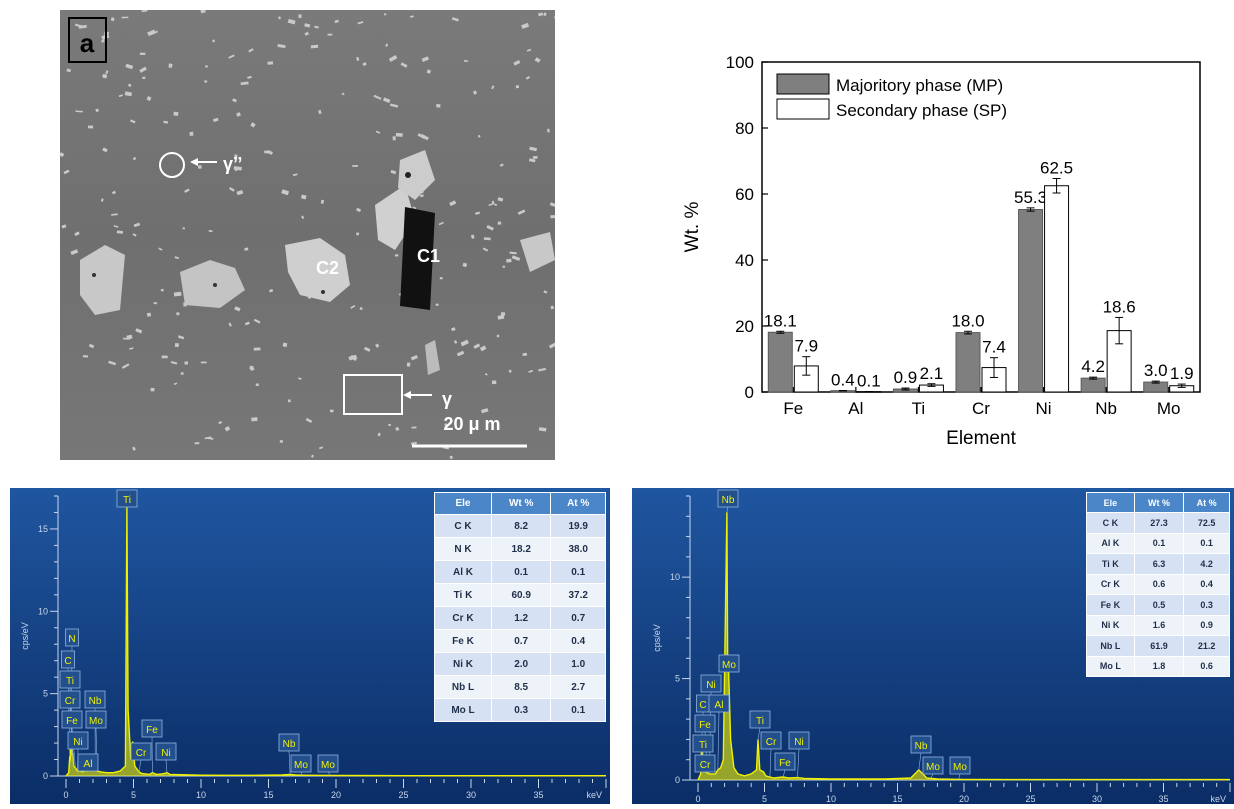 This screenshot has height=809, width=1234. What do you see at coordinates (1159, 584) in the screenshot?
I see `cell-wt: 0.6` at bounding box center [1159, 584].